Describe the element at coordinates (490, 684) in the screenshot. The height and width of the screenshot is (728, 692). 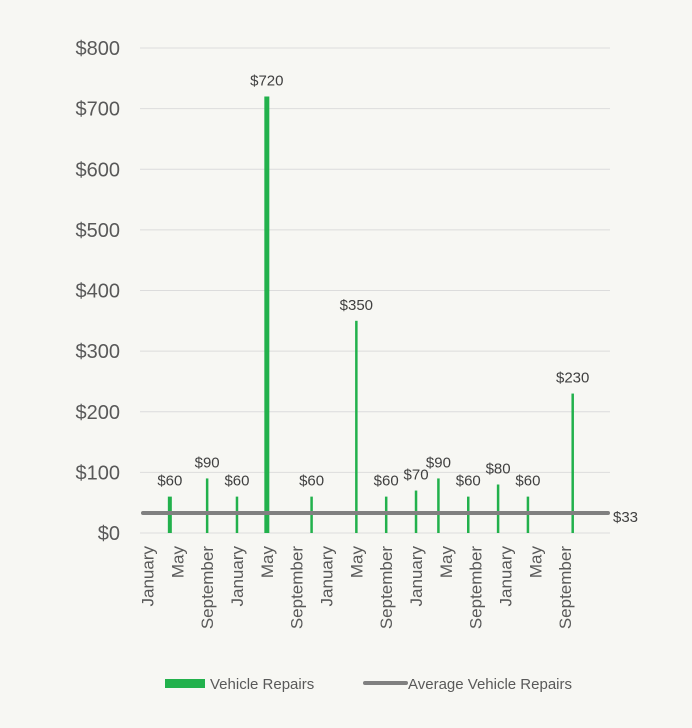
I see `legend-label: Average Vehicle Repairs` at that location.